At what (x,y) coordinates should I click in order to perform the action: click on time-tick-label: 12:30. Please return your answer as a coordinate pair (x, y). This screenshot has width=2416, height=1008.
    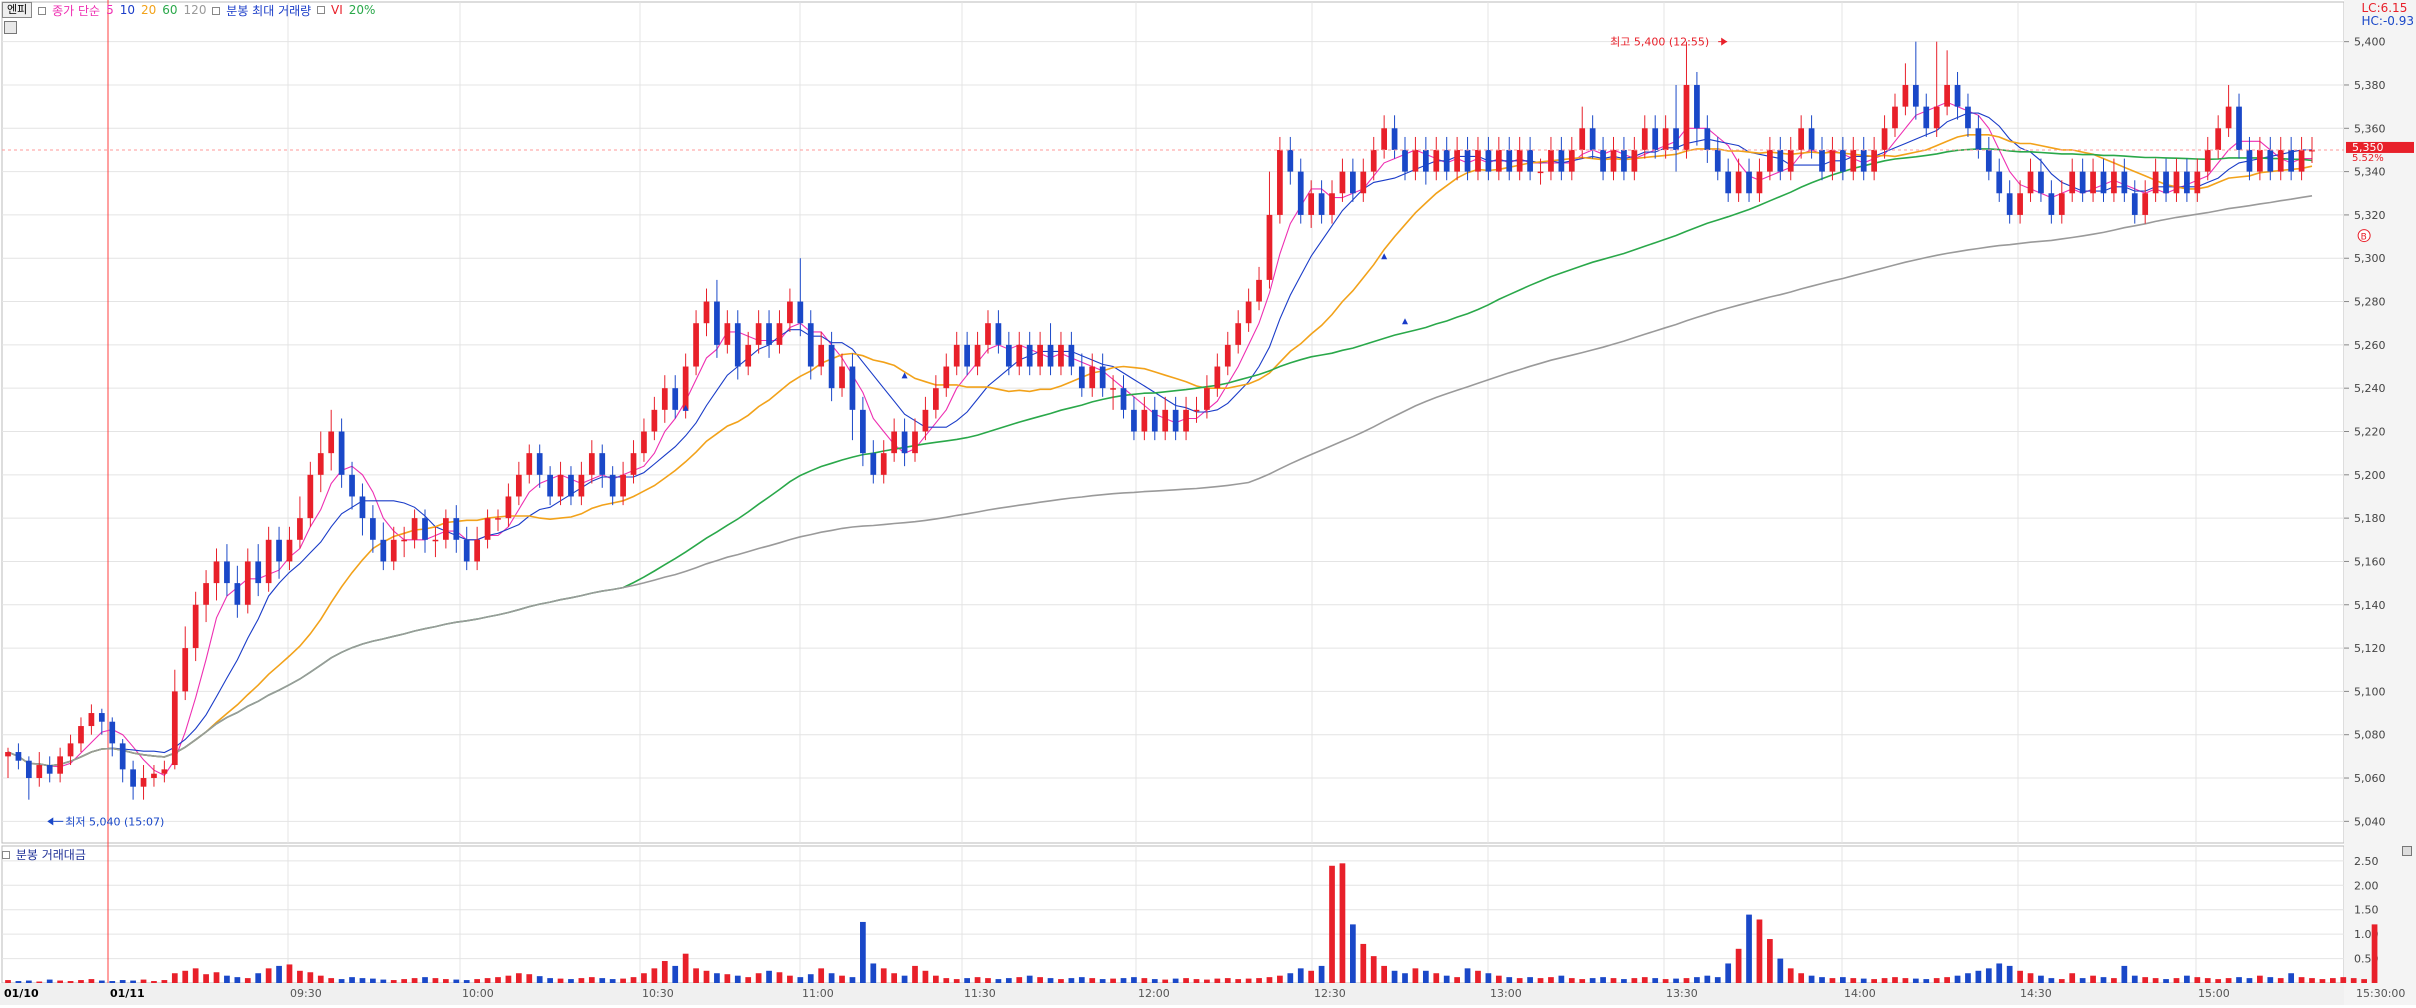
    Looking at the image, I should click on (1330, 993).